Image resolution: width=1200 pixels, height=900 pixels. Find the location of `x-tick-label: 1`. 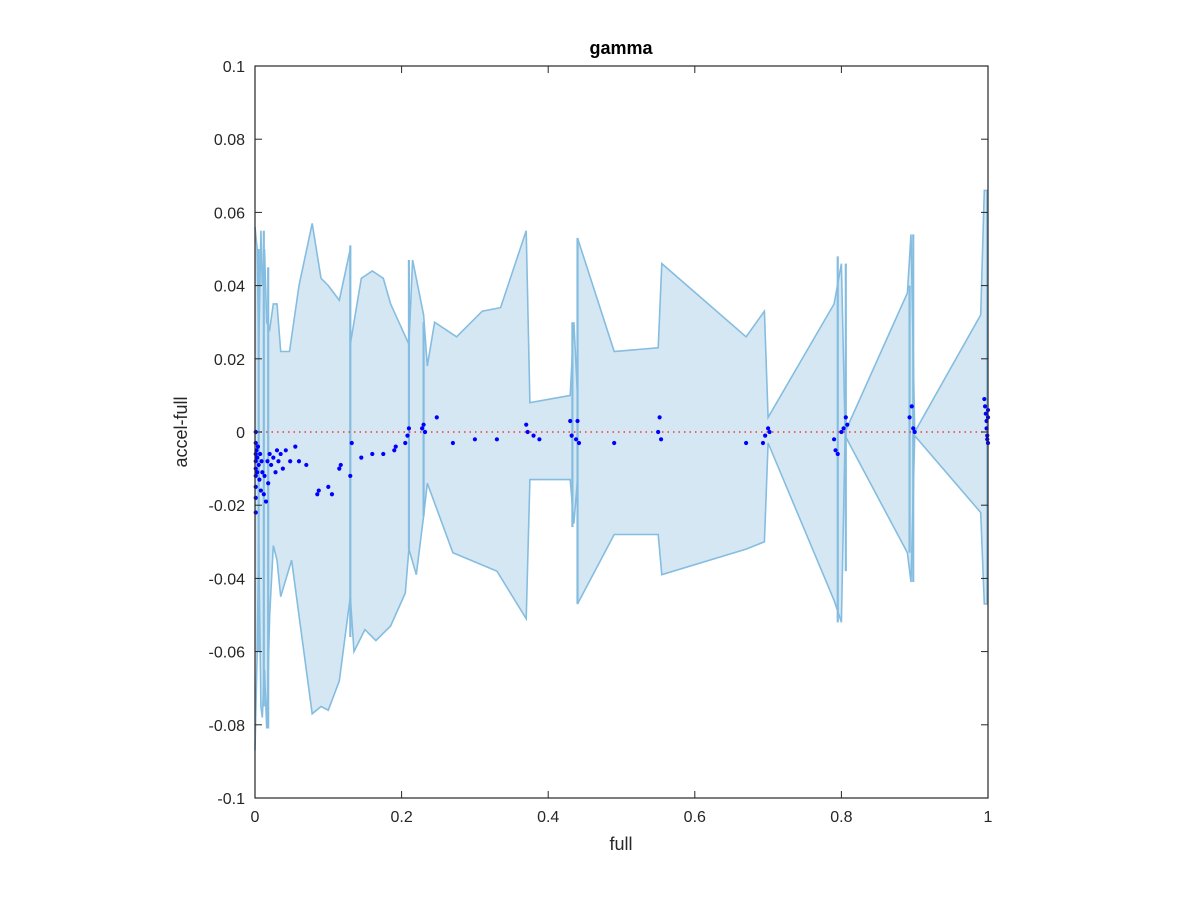

x-tick-label: 1 is located at coordinates (988, 817).